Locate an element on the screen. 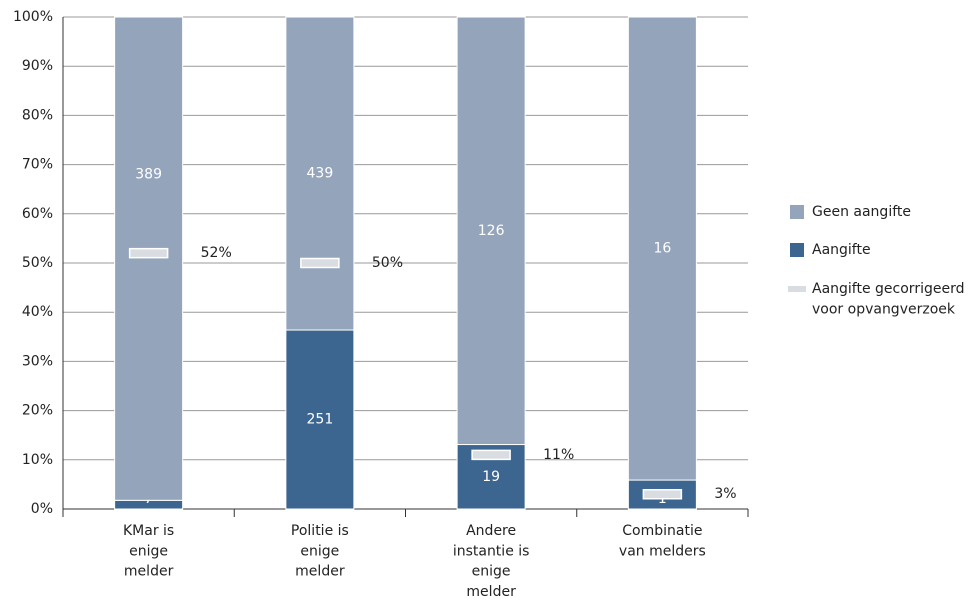  bar-label: 439 is located at coordinates (320, 174).